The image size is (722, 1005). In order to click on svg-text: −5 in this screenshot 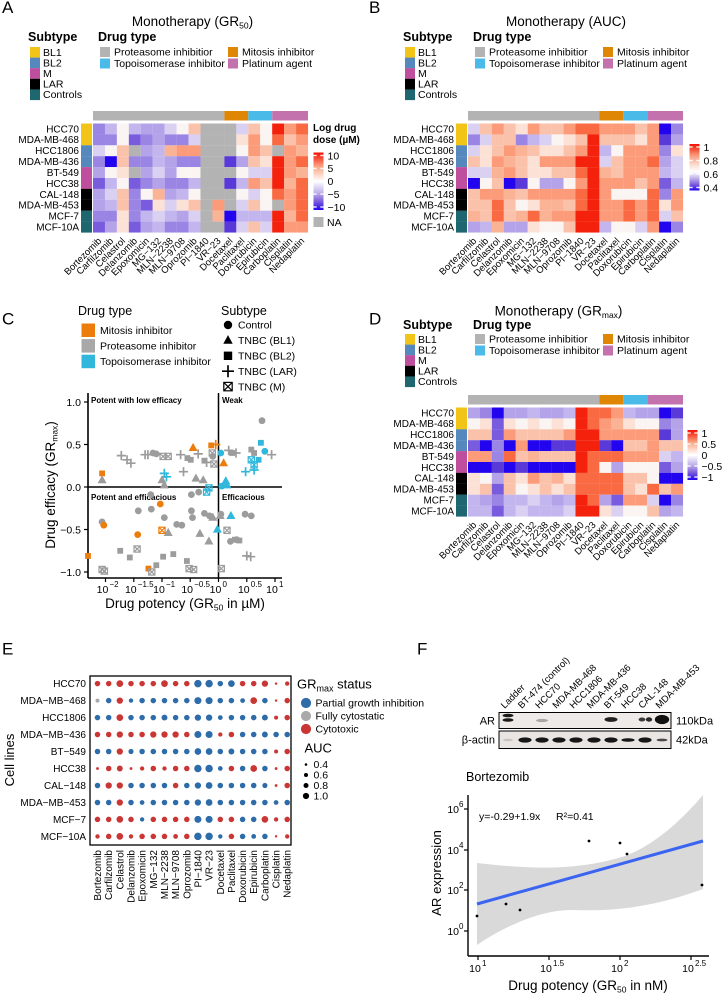, I will do `click(334, 195)`.